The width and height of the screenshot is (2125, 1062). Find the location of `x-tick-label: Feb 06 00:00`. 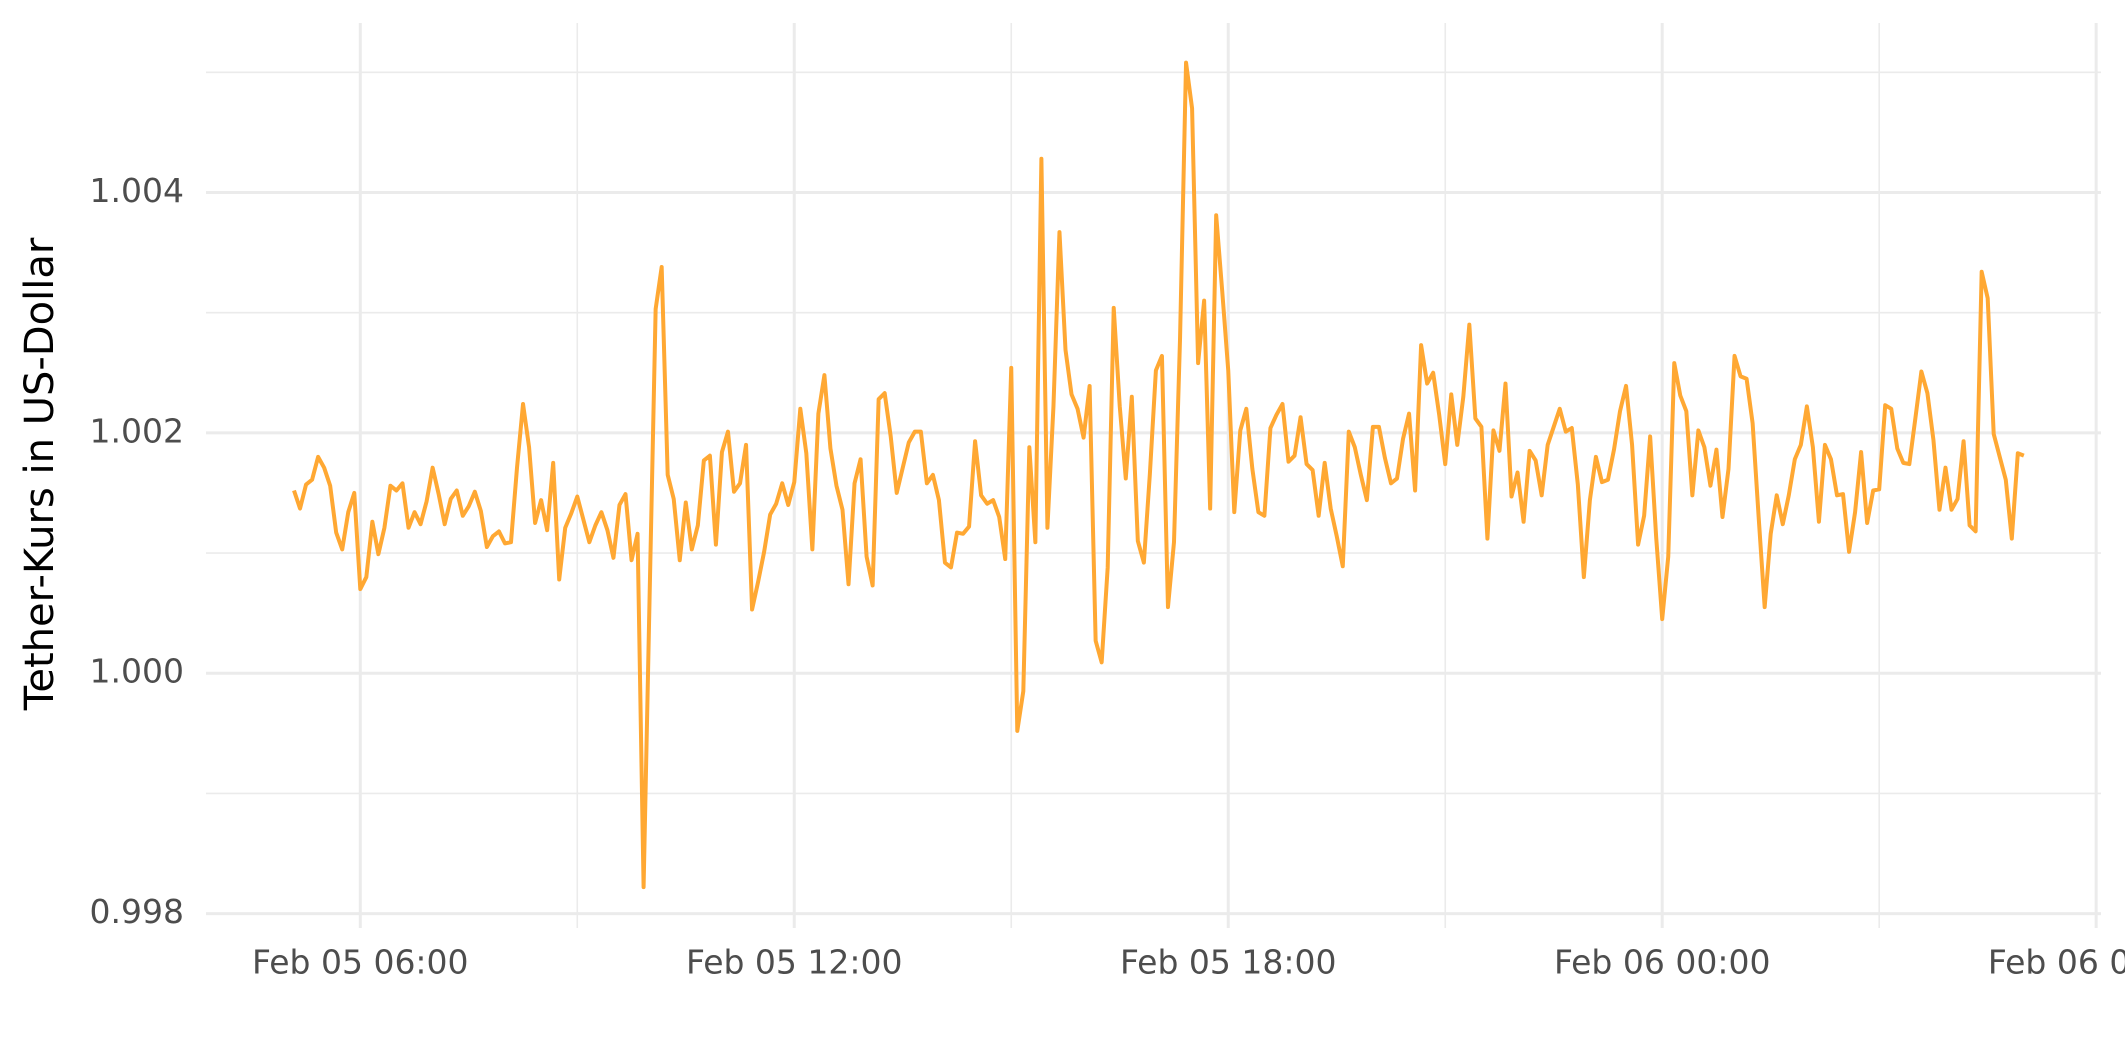

x-tick-label: Feb 06 00:00 is located at coordinates (1662, 962).